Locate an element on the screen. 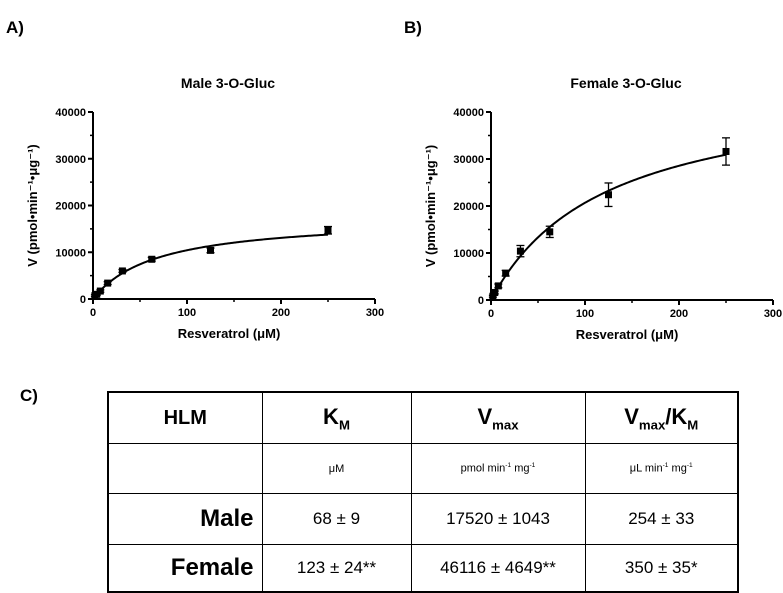 This screenshot has height=593, width=783. row-label-male: Male is located at coordinates (185, 519).